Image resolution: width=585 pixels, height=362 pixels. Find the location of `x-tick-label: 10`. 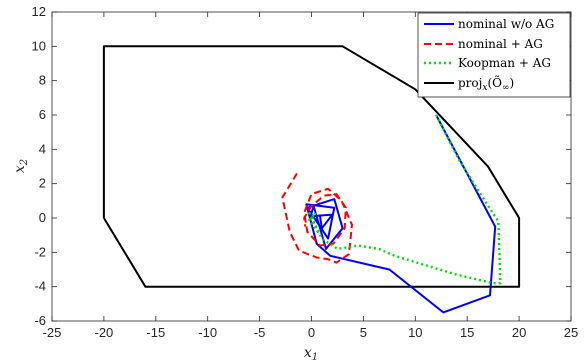

x-tick-label: 10 is located at coordinates (415, 332).